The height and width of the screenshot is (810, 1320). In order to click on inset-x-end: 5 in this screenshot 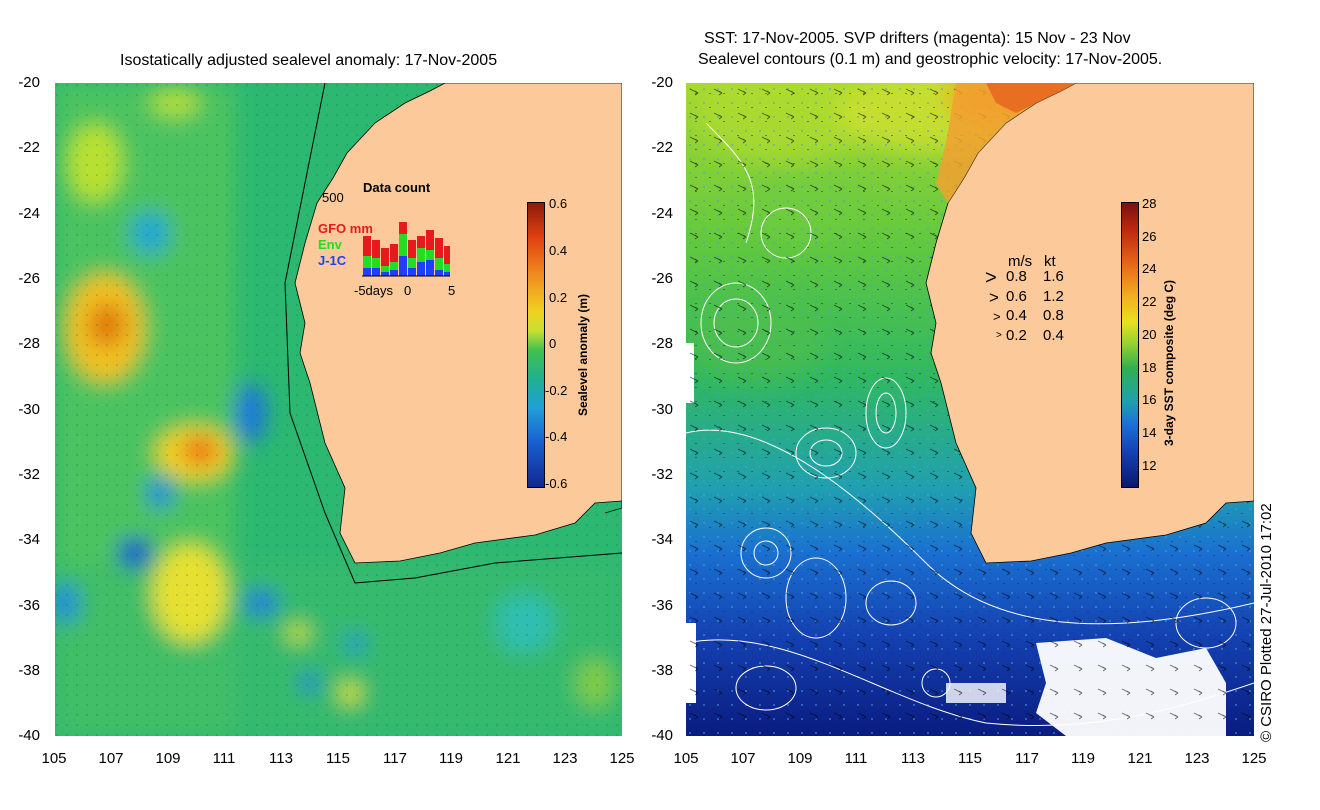, I will do `click(452, 290)`.